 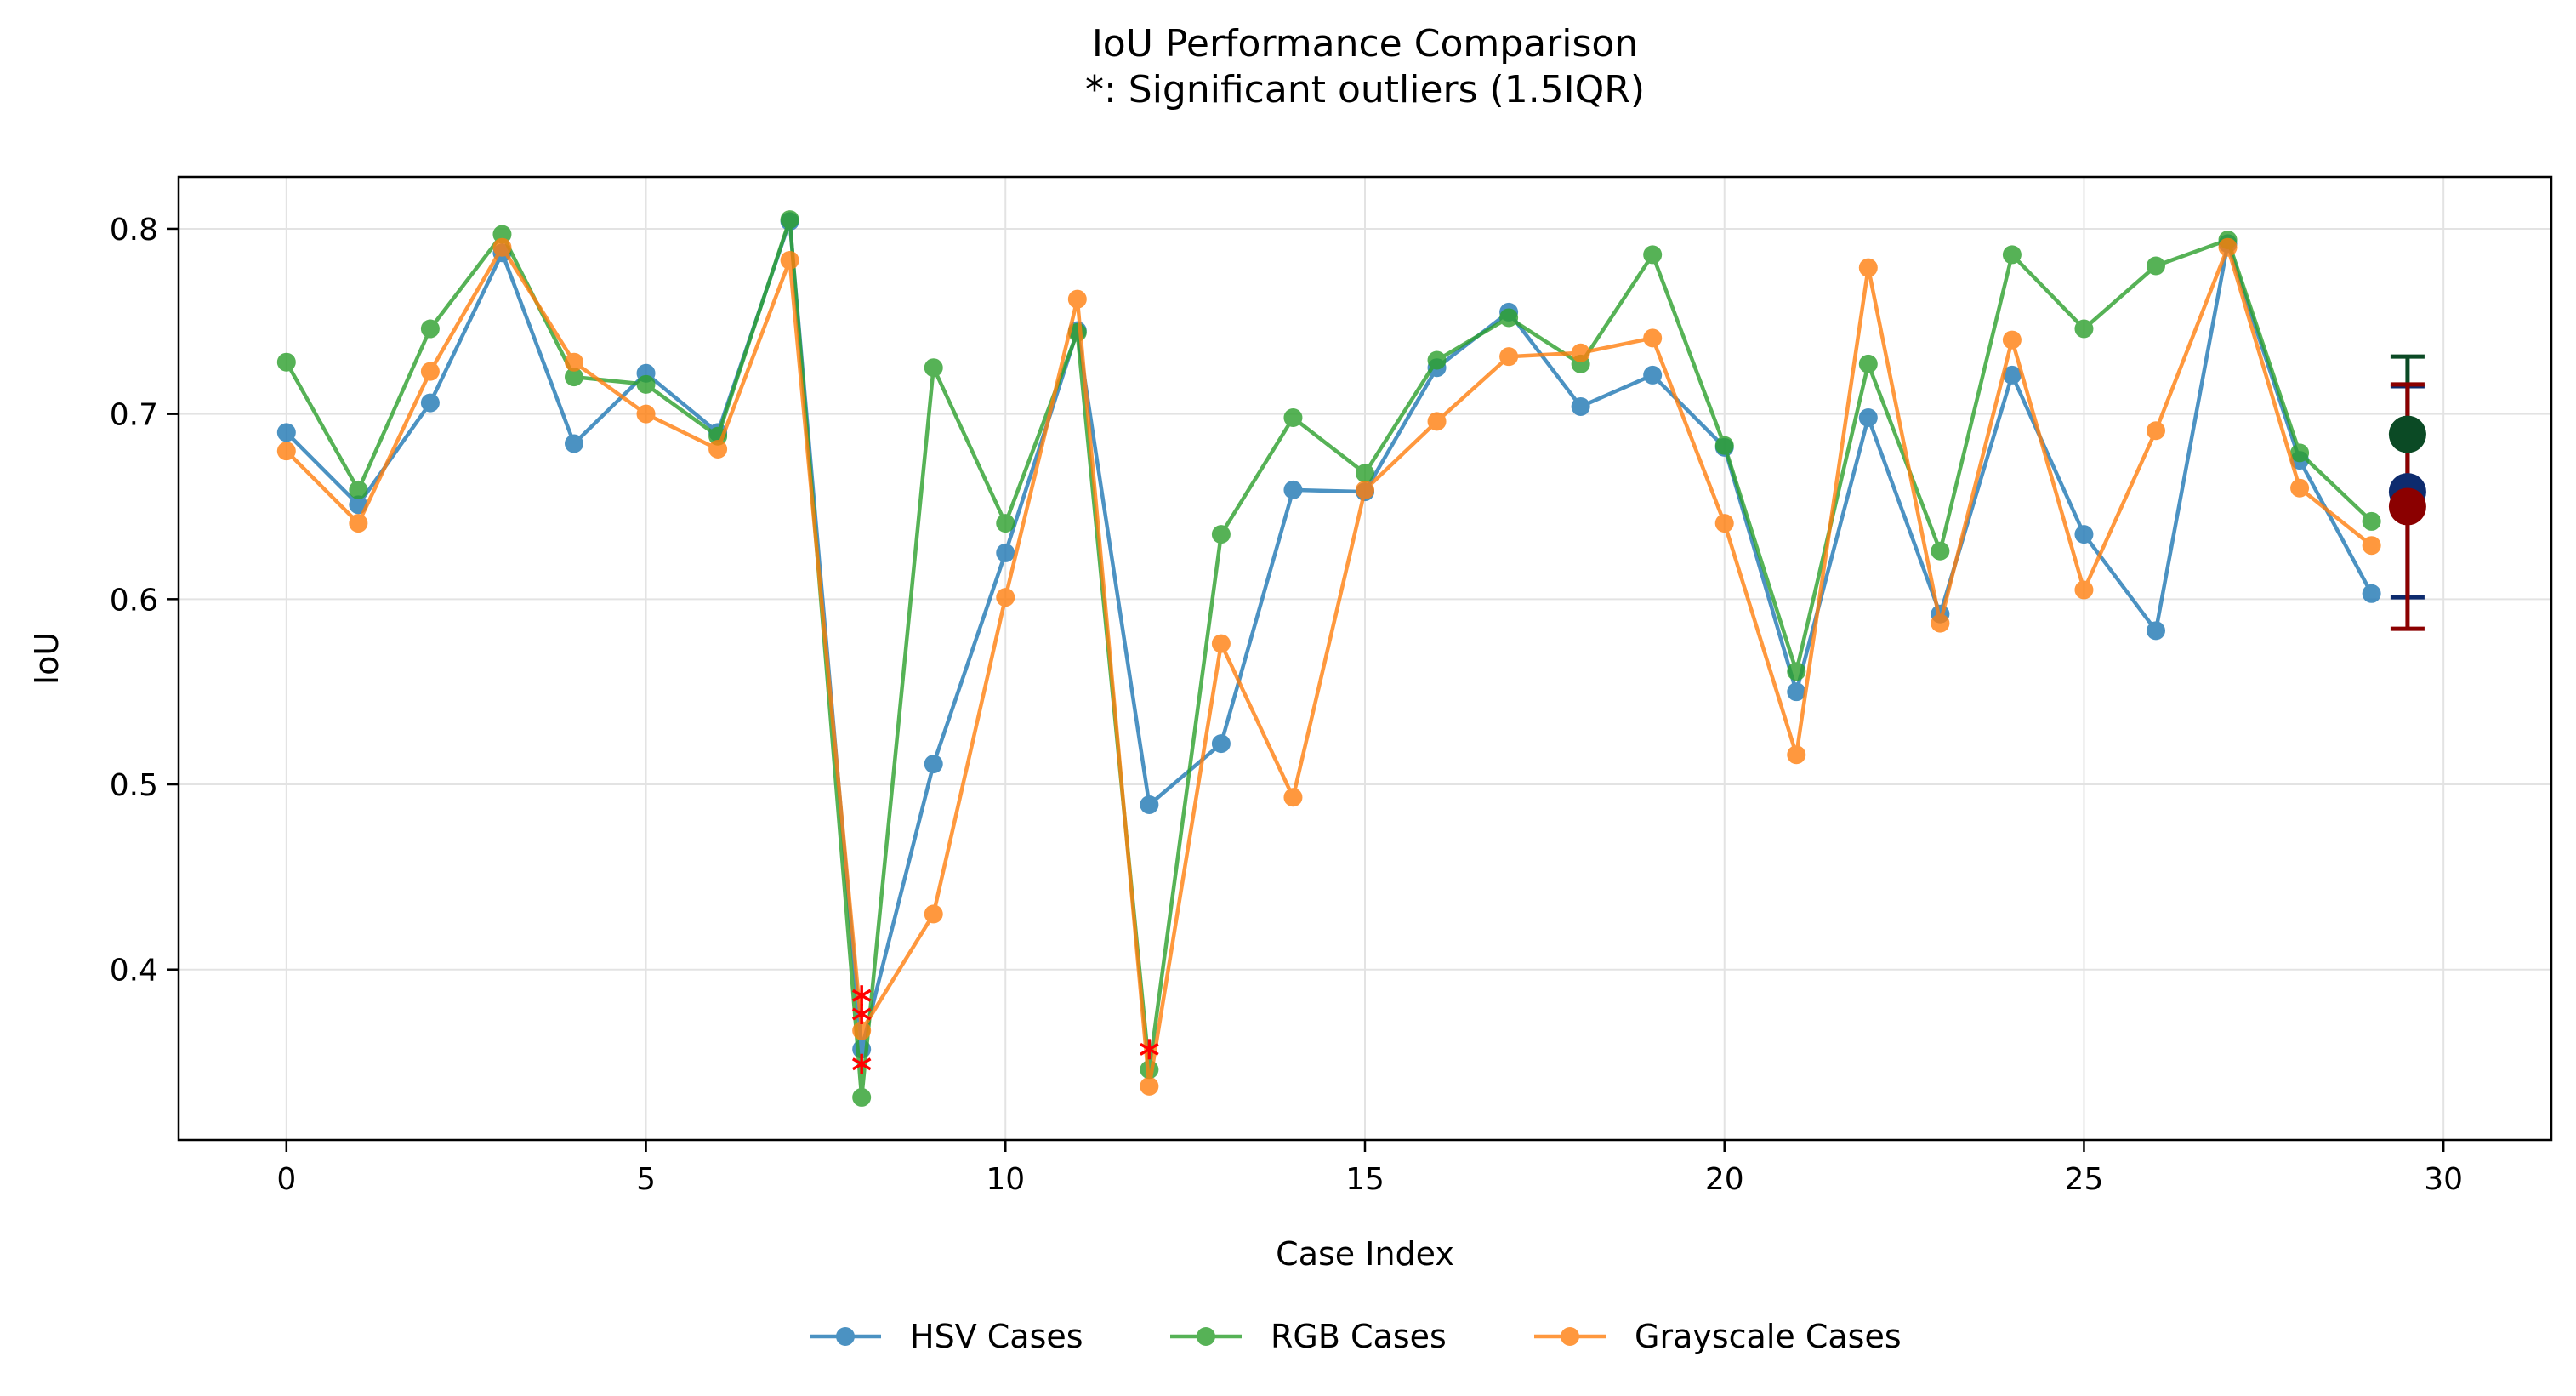 What do you see at coordinates (646, 1179) in the screenshot?
I see `x-tick-label: 5` at bounding box center [646, 1179].